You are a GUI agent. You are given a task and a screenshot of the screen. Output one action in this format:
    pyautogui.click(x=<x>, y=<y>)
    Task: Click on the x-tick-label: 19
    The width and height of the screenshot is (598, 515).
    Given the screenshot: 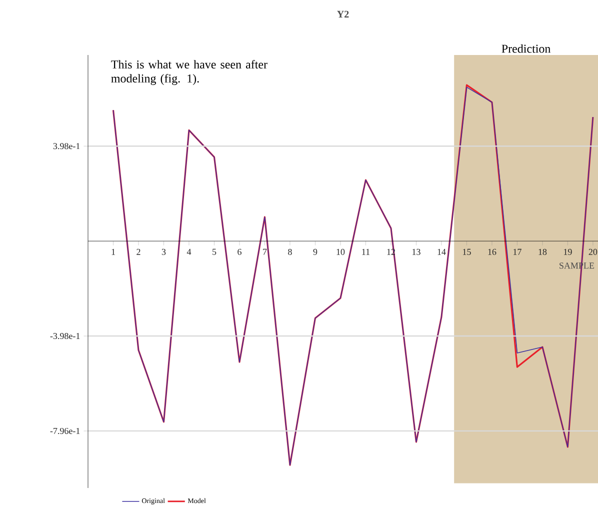 What is the action you would take?
    pyautogui.click(x=568, y=251)
    